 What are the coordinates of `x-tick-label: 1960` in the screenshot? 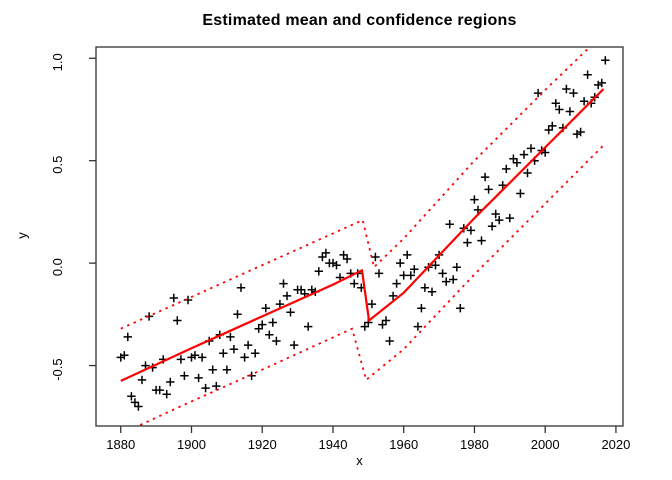 It's located at (403, 444).